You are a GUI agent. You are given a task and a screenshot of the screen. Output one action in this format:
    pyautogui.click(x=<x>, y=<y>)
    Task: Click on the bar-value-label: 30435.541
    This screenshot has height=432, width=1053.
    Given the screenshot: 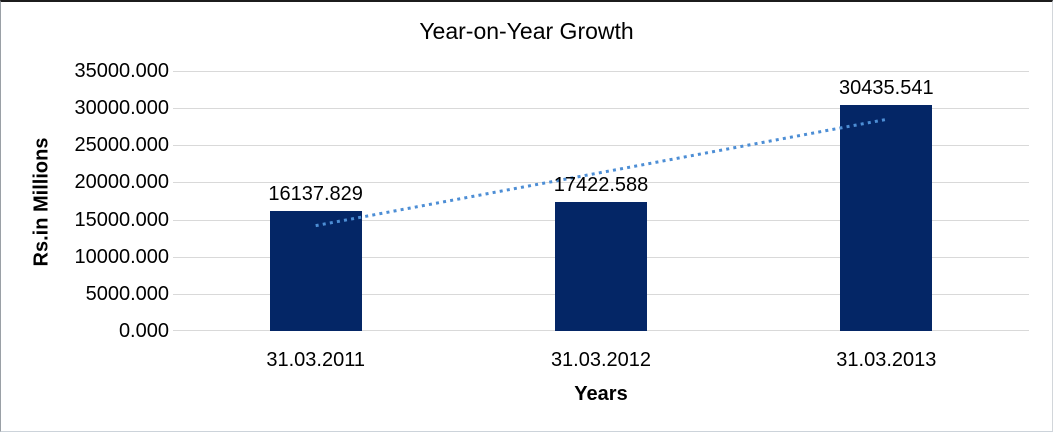 What is the action you would take?
    pyautogui.click(x=886, y=87)
    